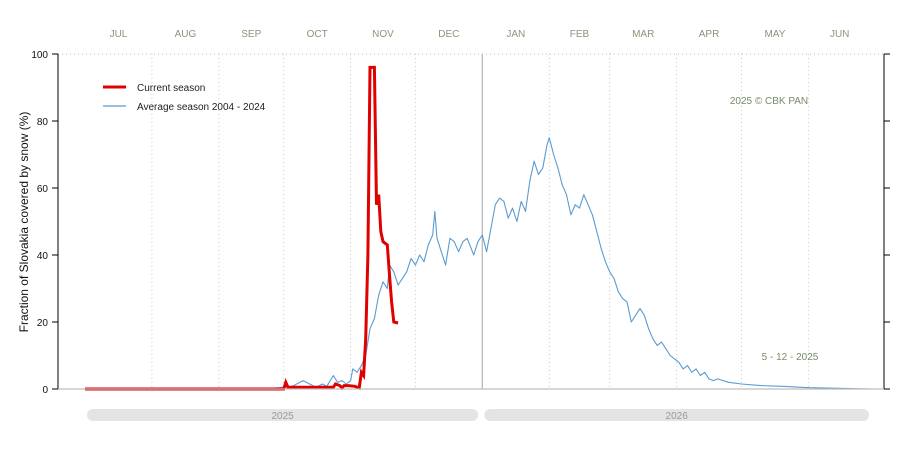 The image size is (900, 450). Describe the element at coordinates (43, 122) in the screenshot. I see `y-tick-label-80: 80` at that location.